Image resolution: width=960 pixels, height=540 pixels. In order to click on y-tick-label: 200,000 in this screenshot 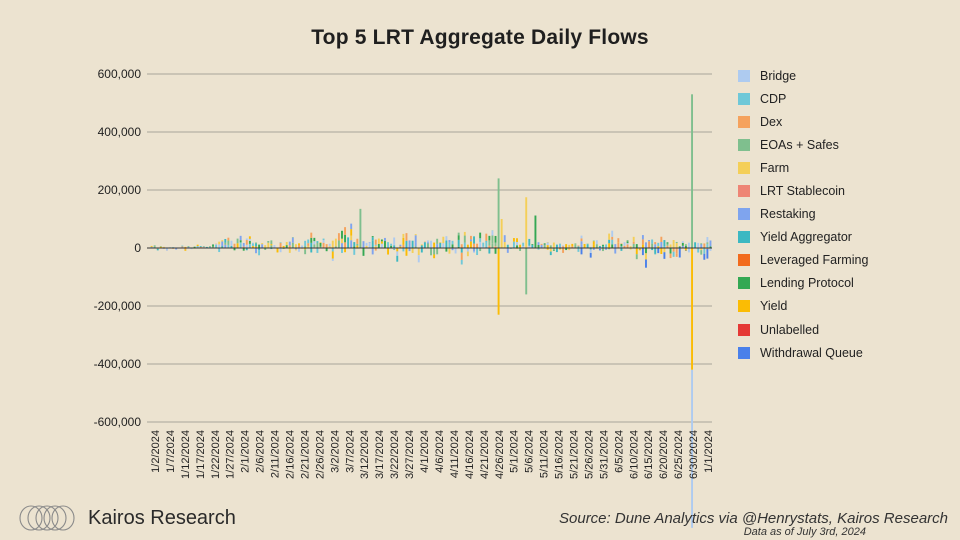, I will do `click(120, 190)`.